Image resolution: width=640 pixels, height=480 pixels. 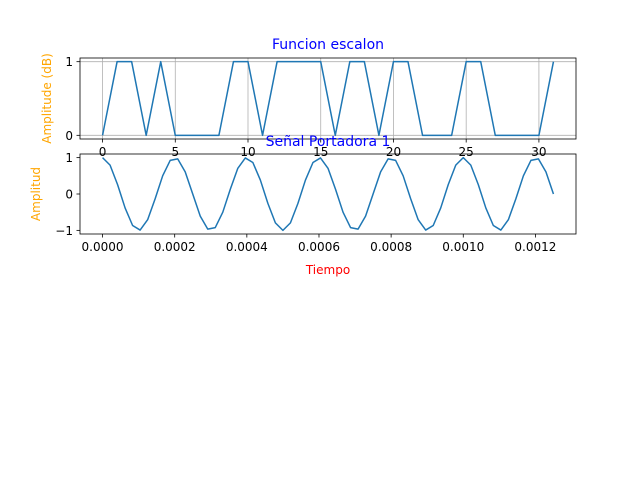 I want to click on step-function-line, so click(x=328, y=98).